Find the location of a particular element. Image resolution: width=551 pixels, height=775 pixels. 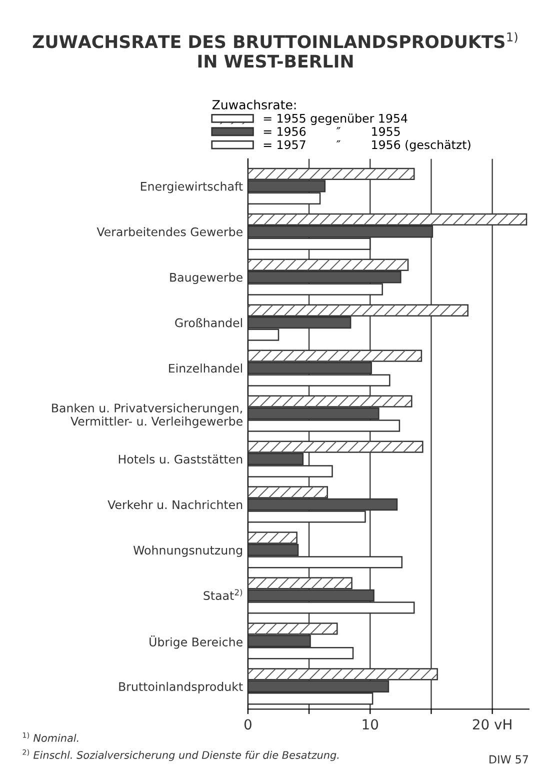

legend-label: = 1957 ″ 1956 (geschätzt) is located at coordinates (367, 146).